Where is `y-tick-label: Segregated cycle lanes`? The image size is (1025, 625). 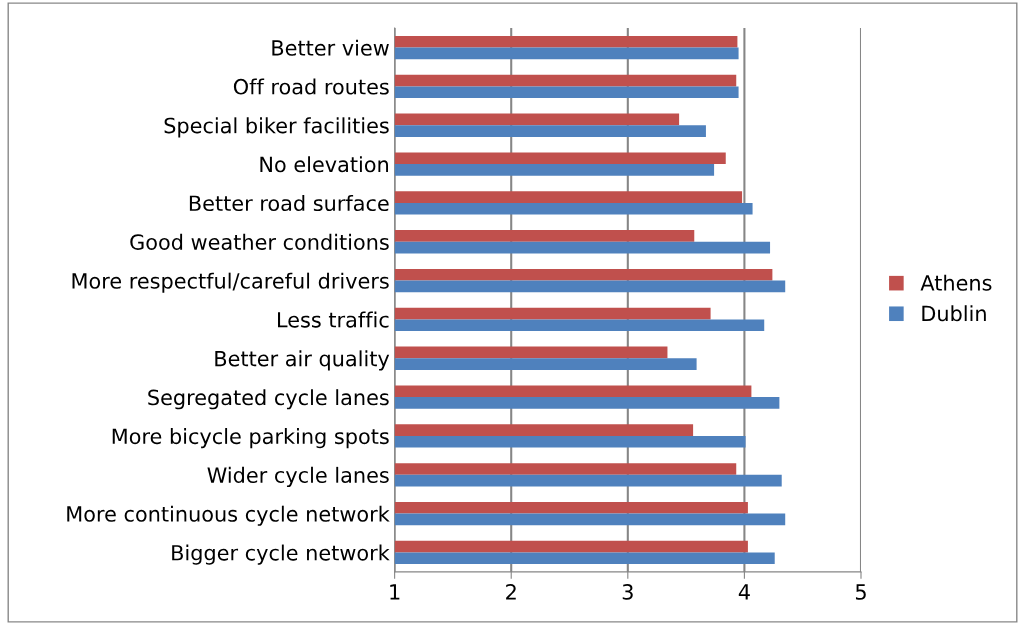 y-tick-label: Segregated cycle lanes is located at coordinates (268, 399).